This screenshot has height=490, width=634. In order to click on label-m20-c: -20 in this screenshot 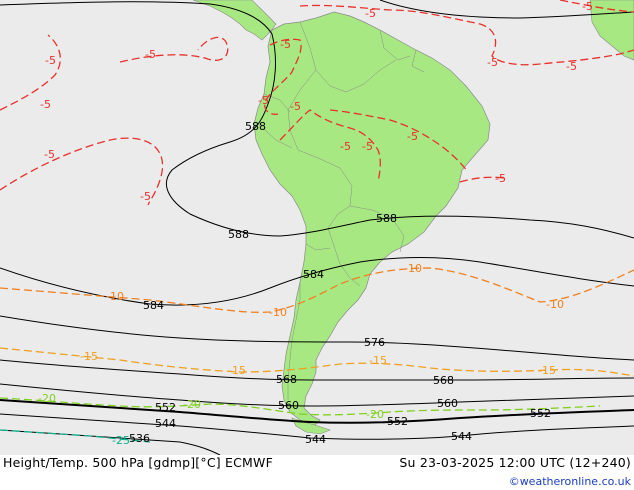, I will do `click(375, 414)`.